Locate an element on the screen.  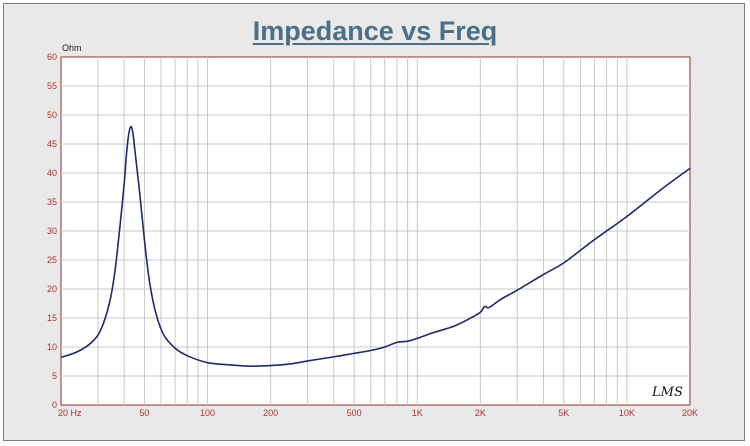
x-tick-label: 50 is located at coordinates (144, 413).